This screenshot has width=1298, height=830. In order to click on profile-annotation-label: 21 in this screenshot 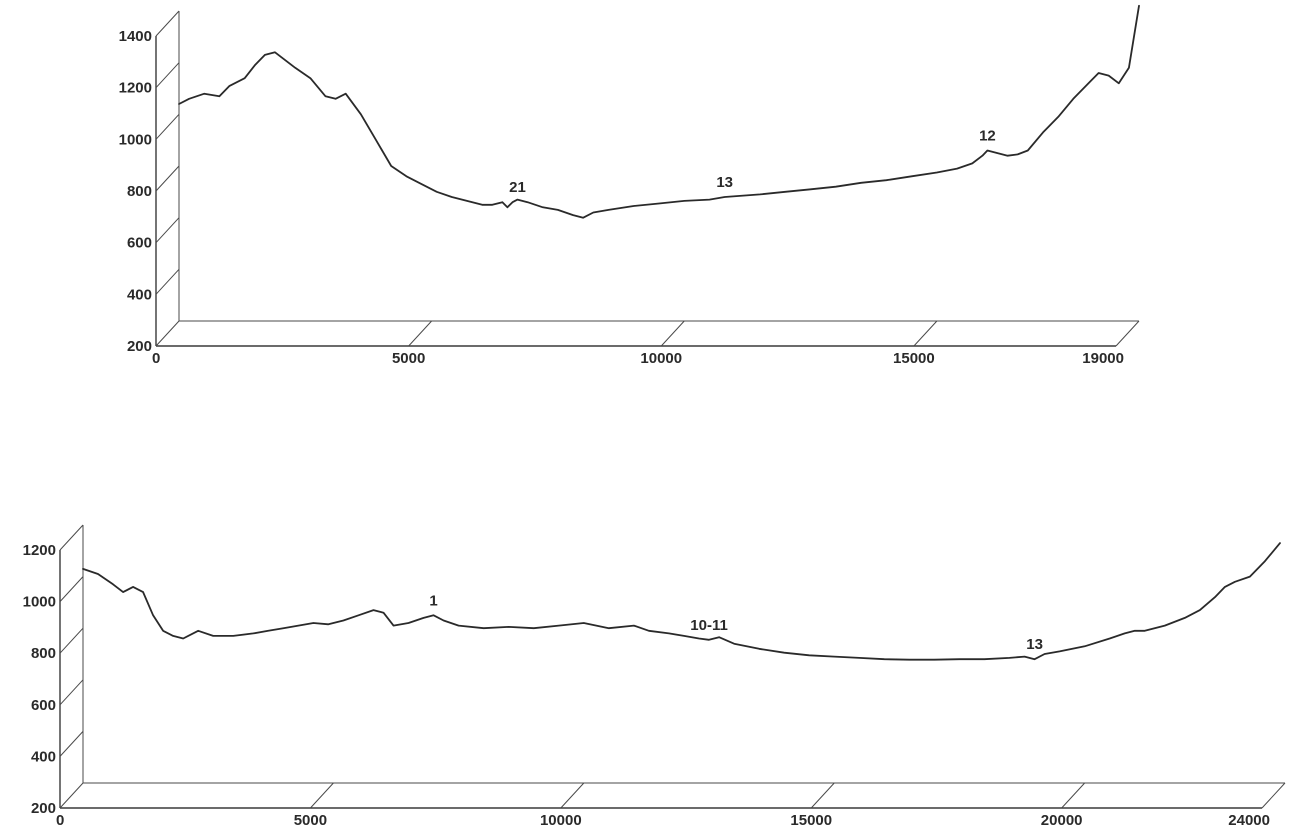, I will do `click(517, 187)`.